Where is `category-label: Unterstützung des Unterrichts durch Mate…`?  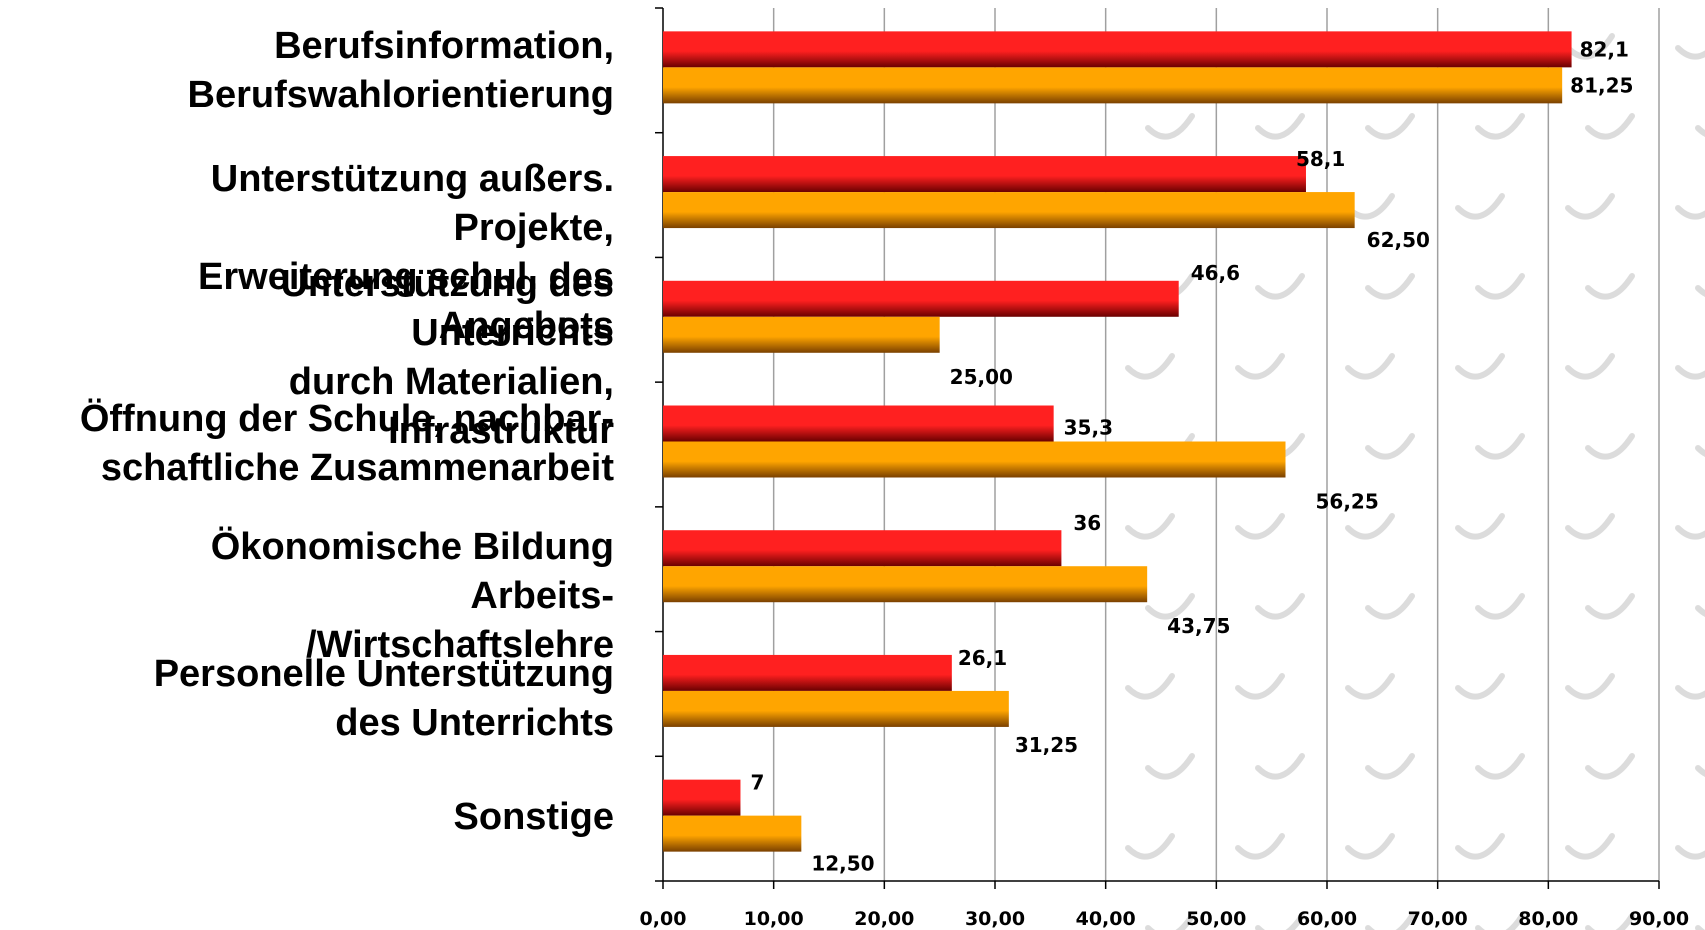 category-label: Unterstützung des Unterrichts durch Mate… is located at coordinates (447, 357).